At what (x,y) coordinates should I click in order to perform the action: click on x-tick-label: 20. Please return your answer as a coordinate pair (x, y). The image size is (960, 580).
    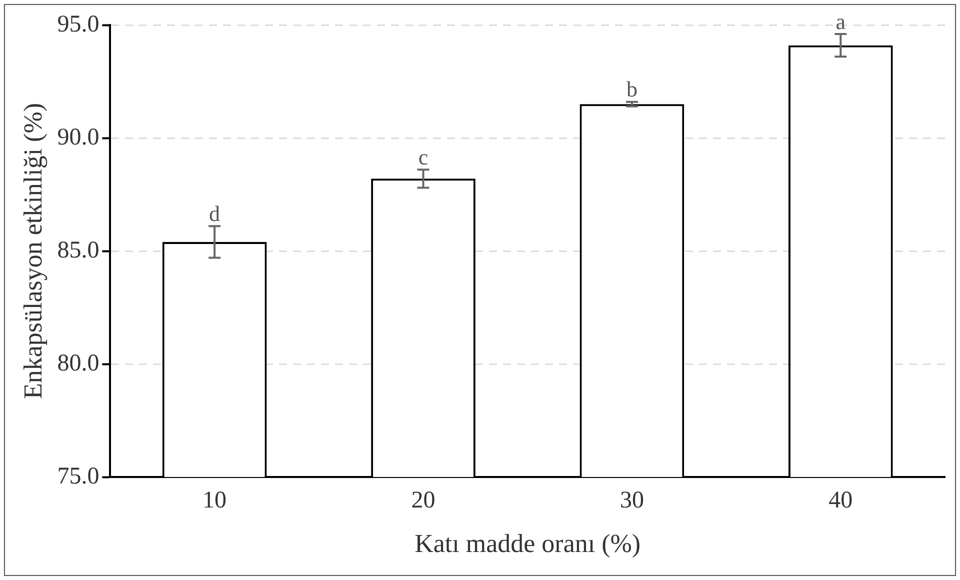
    Looking at the image, I should click on (423, 501).